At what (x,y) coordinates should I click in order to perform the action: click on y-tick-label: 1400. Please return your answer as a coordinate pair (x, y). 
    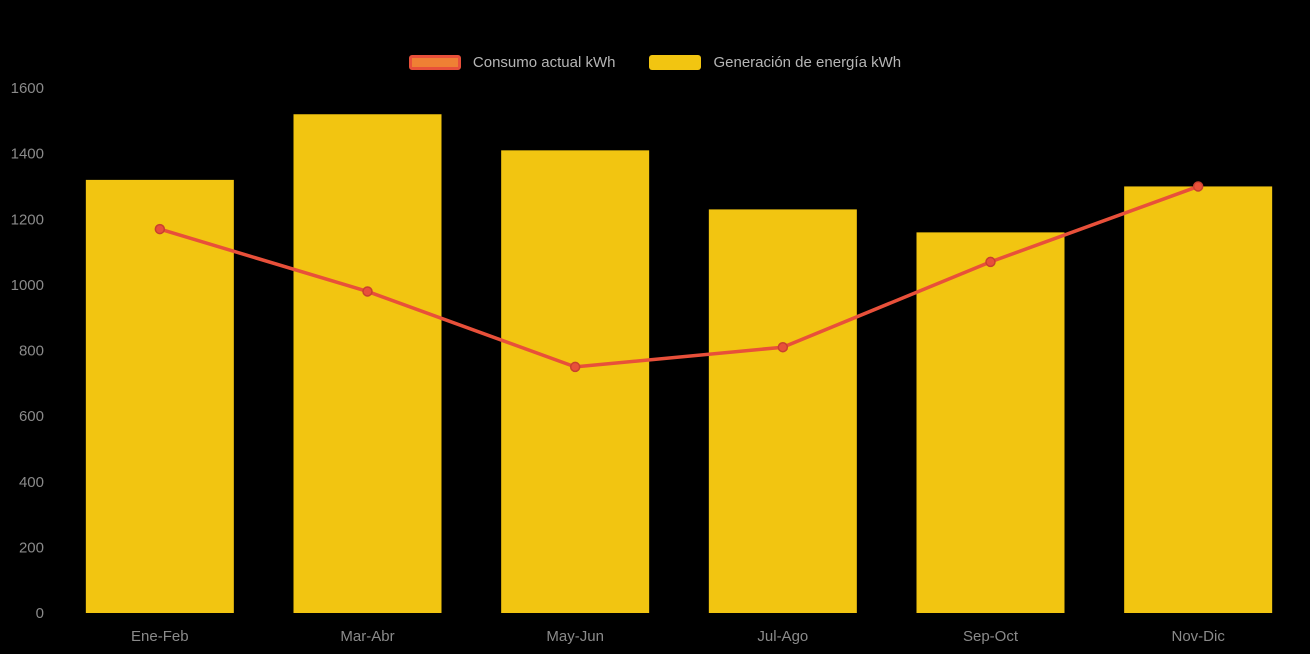
    Looking at the image, I should click on (27, 154).